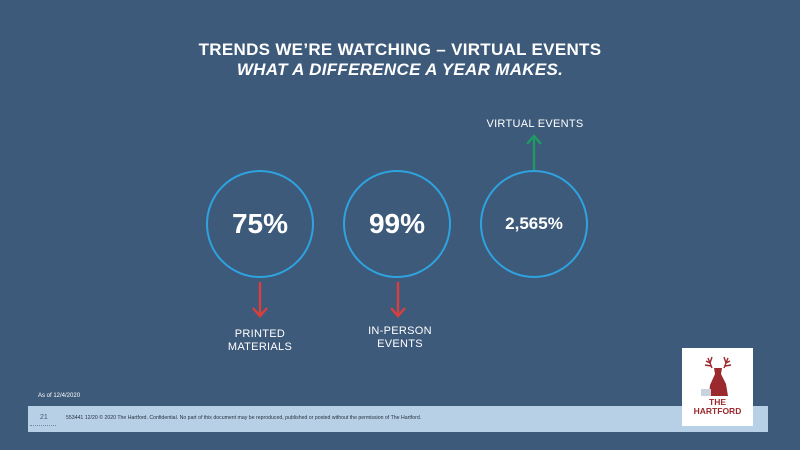 The image size is (800, 450). I want to click on virtual-events-label: VIRTUAL EVENTS, so click(535, 124).